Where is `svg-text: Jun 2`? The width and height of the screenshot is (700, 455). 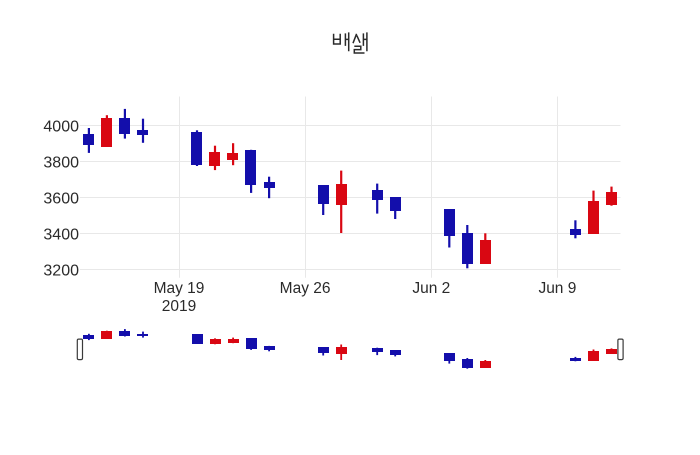 svg-text: Jun 2 is located at coordinates (431, 288).